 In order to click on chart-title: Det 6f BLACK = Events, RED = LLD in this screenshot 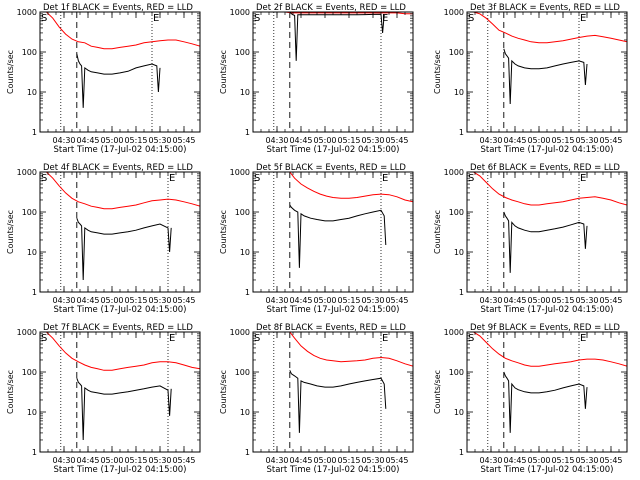, I will do `click(545, 168)`.